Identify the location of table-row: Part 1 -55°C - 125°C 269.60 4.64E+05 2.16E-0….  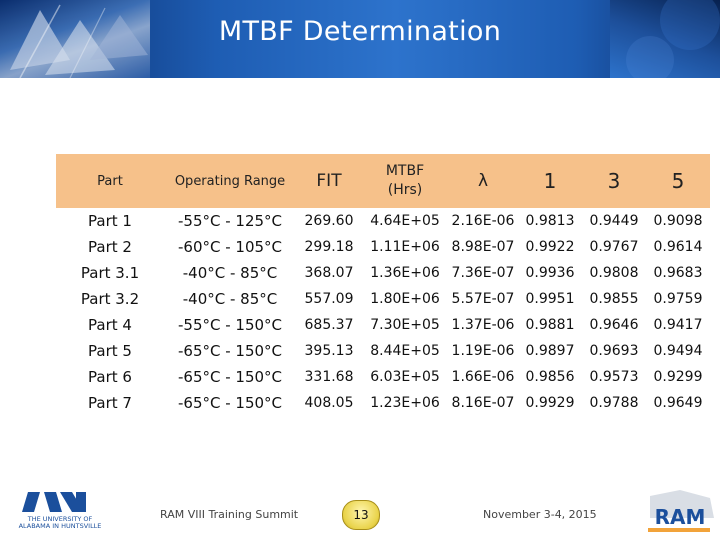
(383, 221).